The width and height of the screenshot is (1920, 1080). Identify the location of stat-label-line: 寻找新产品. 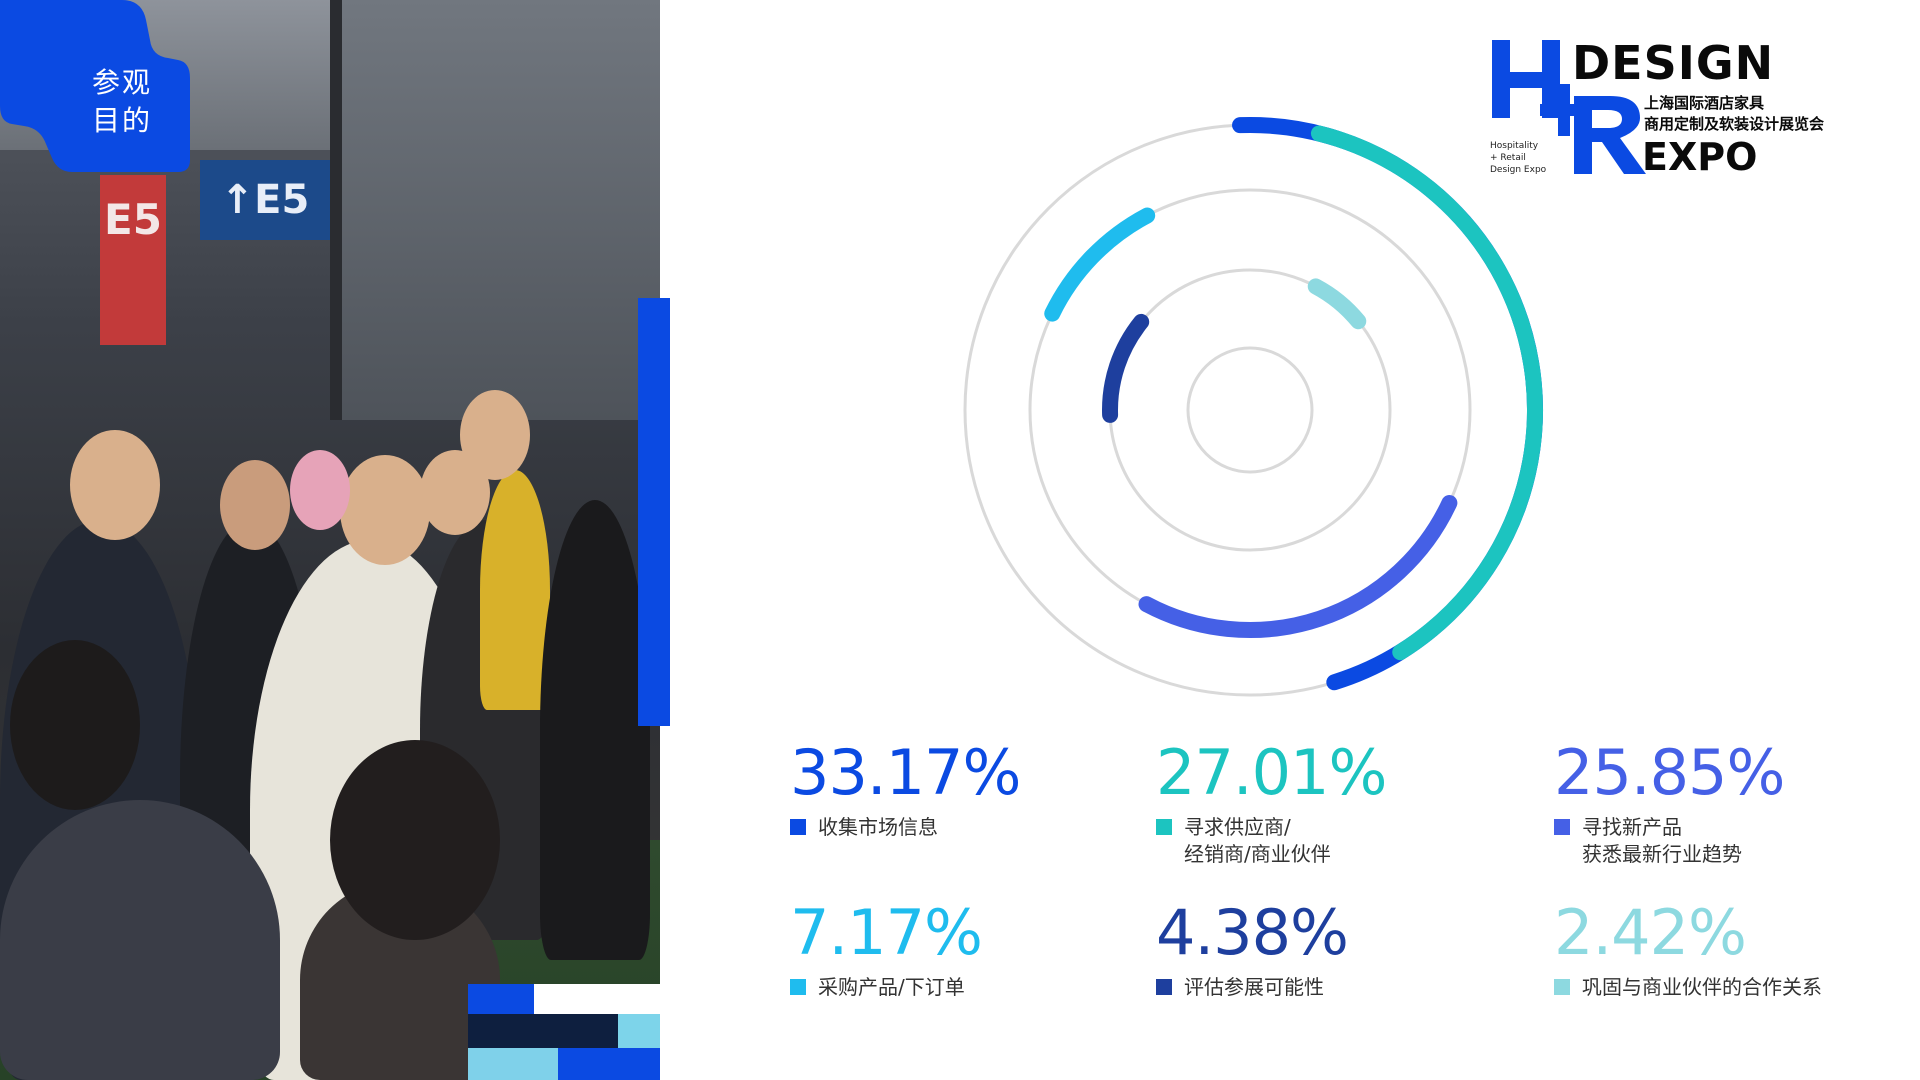
(1632, 827).